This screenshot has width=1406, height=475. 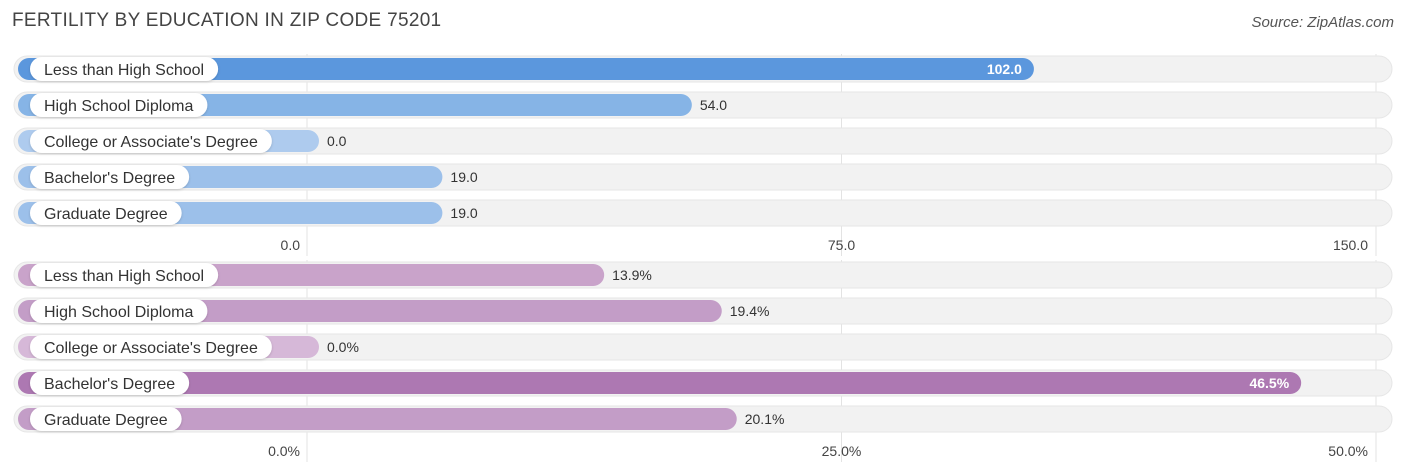 What do you see at coordinates (765, 419) in the screenshot?
I see `value-label: 20.1%` at bounding box center [765, 419].